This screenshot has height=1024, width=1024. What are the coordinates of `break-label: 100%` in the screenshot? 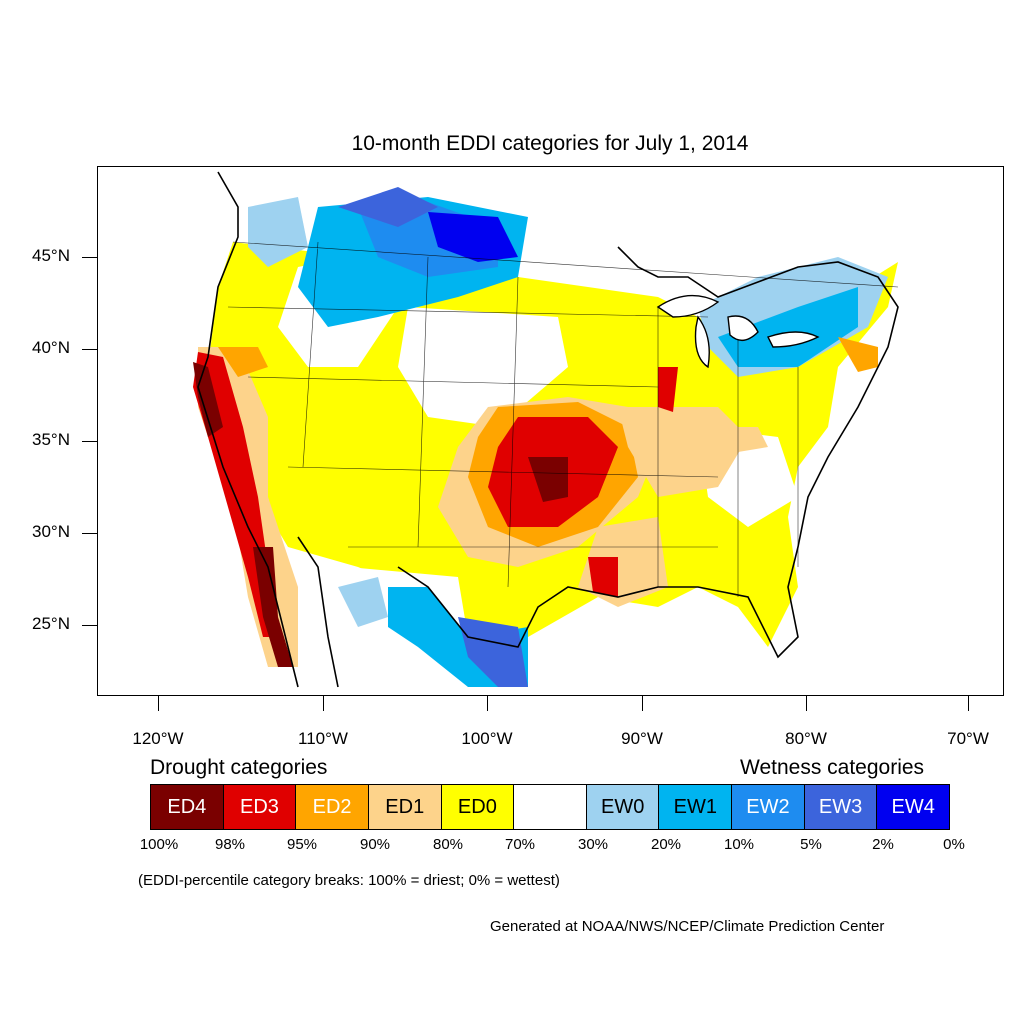 It's located at (159, 844).